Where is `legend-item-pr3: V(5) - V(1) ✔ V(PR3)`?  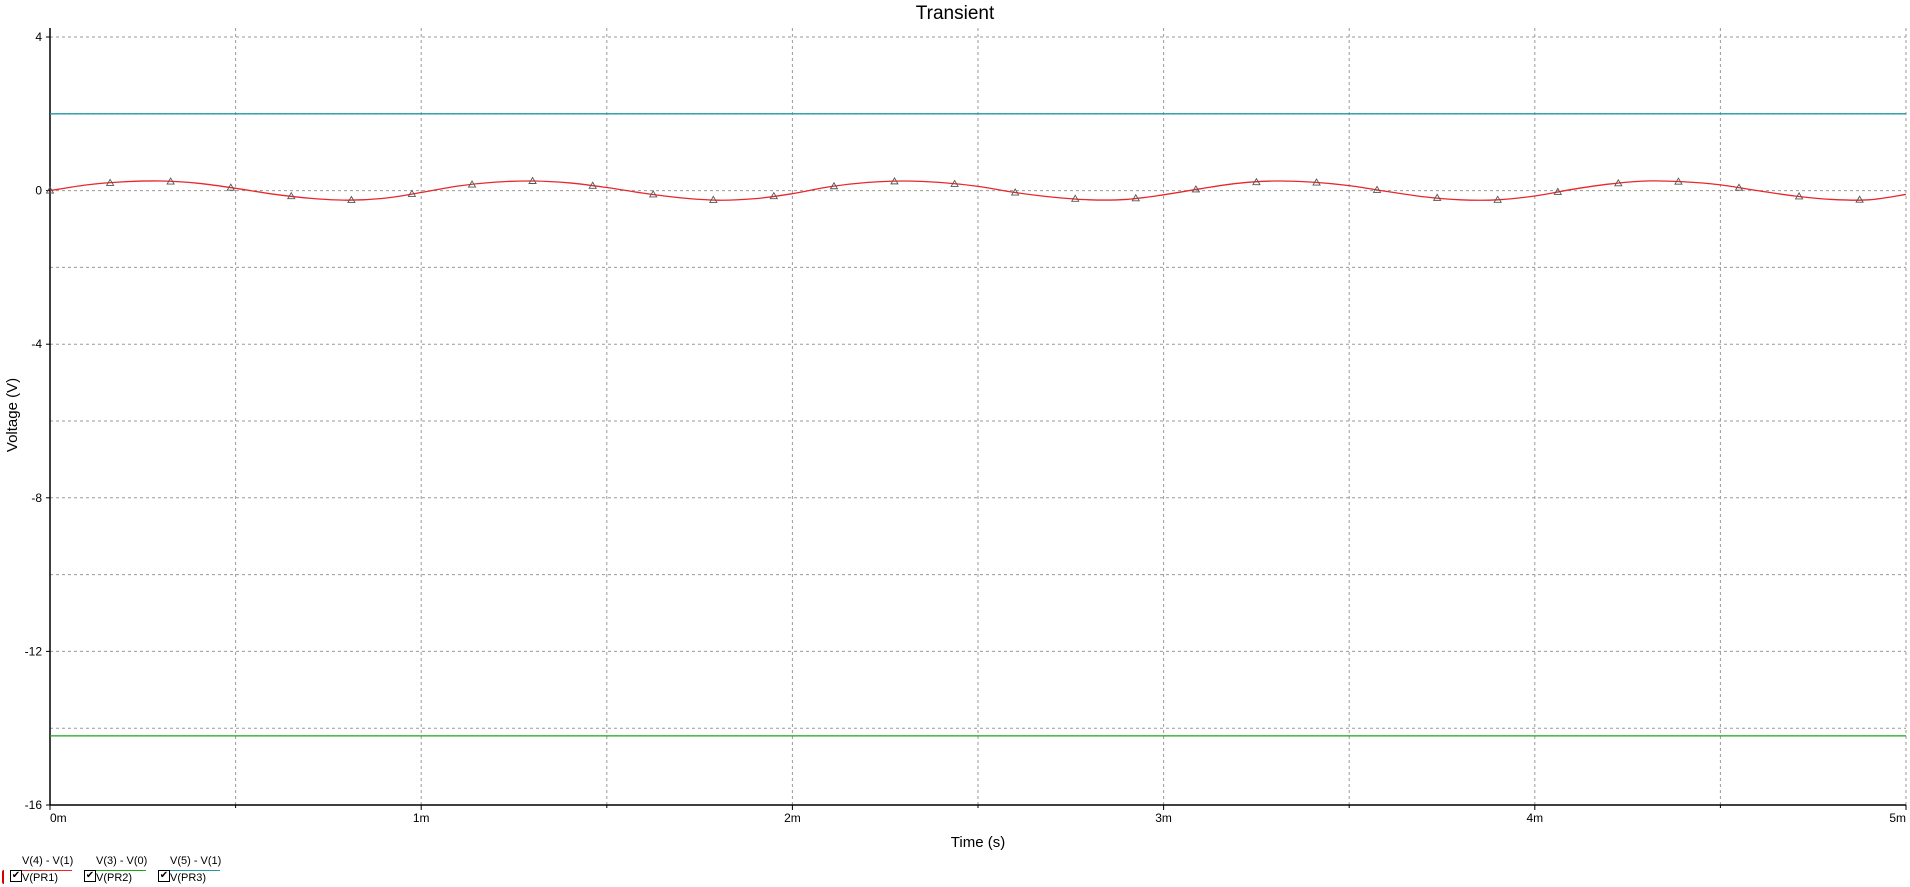
legend-item-pr3: V(5) - V(1) ✔ V(PR3) is located at coordinates (193, 868).